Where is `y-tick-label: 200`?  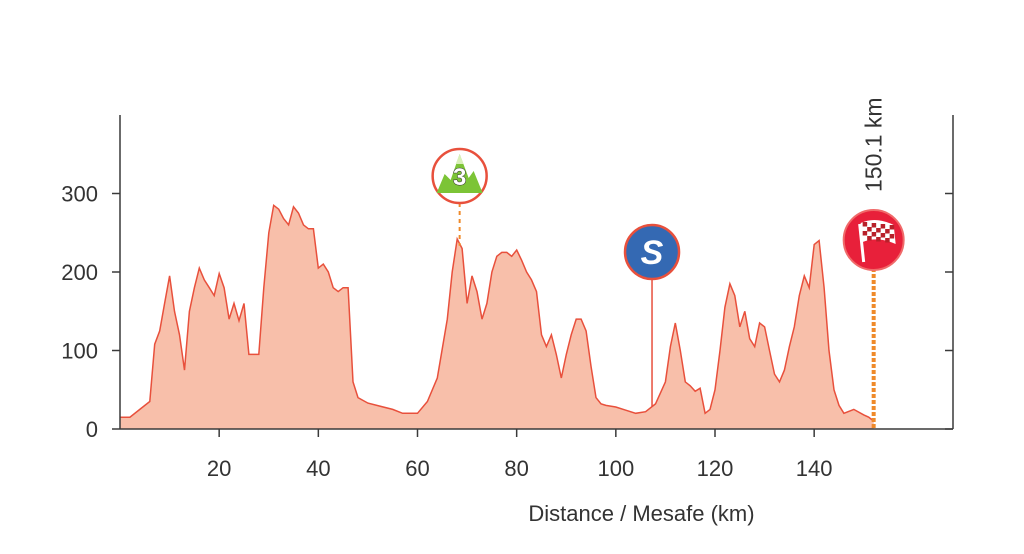 y-tick-label: 200 is located at coordinates (79, 272).